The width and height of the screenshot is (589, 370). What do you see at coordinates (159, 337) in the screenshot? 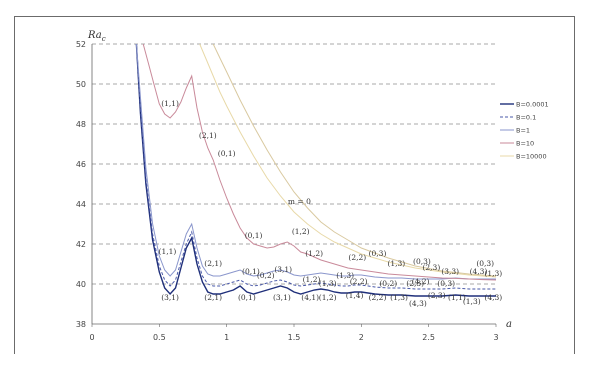
I see `x-tick-label: 0.5` at bounding box center [159, 337].